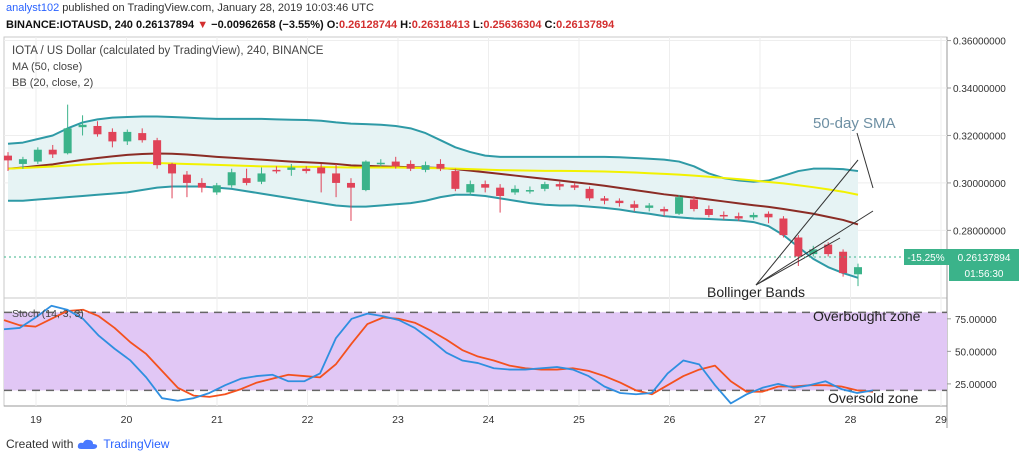 The width and height of the screenshot is (1024, 460). Describe the element at coordinates (53, 83) in the screenshot. I see `bb-legend: BB (20, close, 2)` at that location.